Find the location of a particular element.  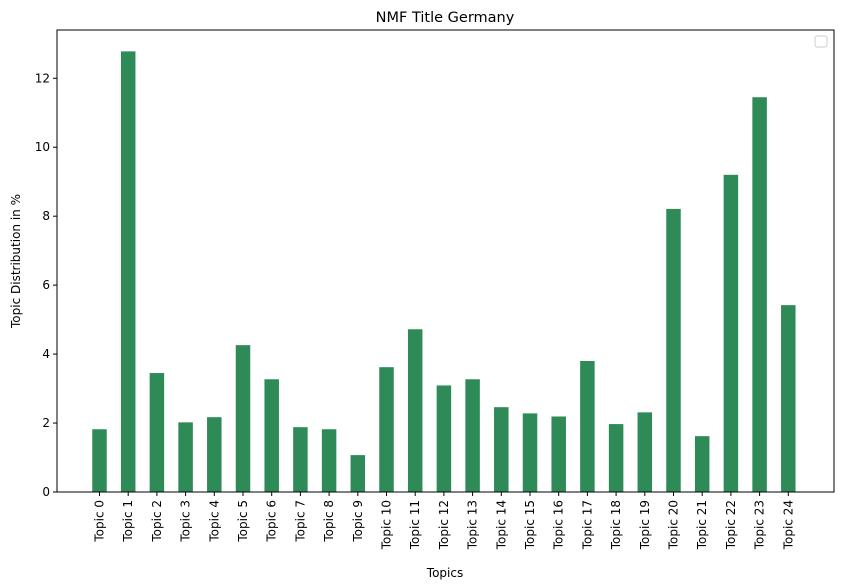

y-tick-label: 2 is located at coordinates (46, 423).